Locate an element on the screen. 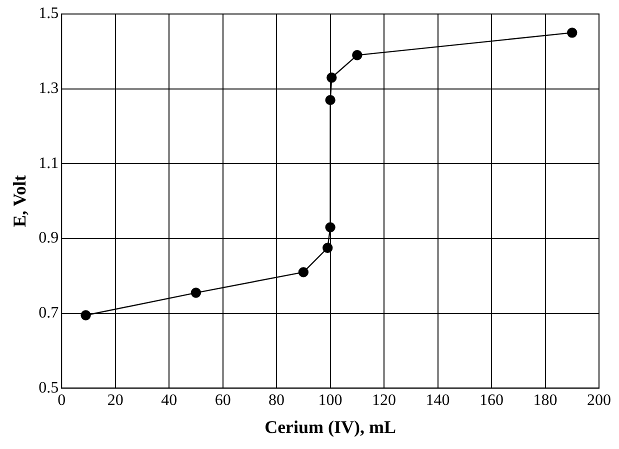 Image resolution: width=619 pixels, height=449 pixels. x-tick-label: 180 is located at coordinates (545, 401).